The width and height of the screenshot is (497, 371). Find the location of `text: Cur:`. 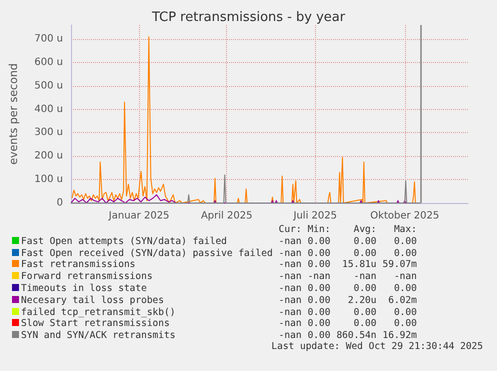

text: Cur: is located at coordinates (290, 230).